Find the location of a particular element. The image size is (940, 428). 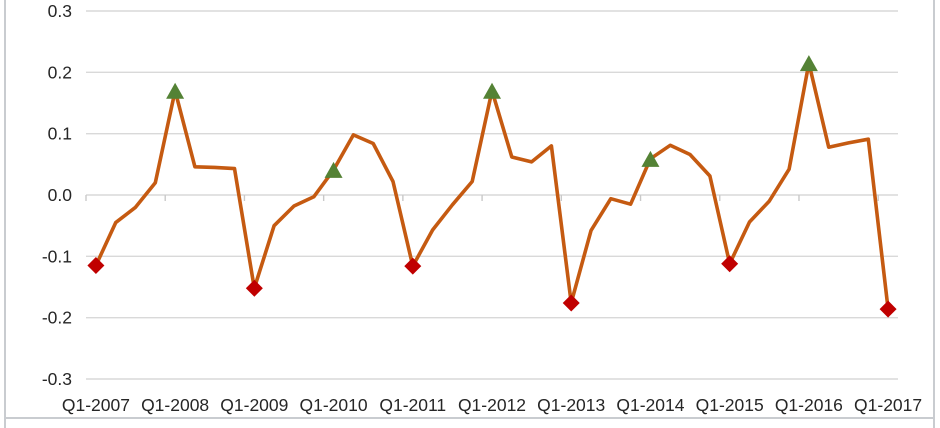

x-axis-label: Q1-2016 is located at coordinates (809, 405).